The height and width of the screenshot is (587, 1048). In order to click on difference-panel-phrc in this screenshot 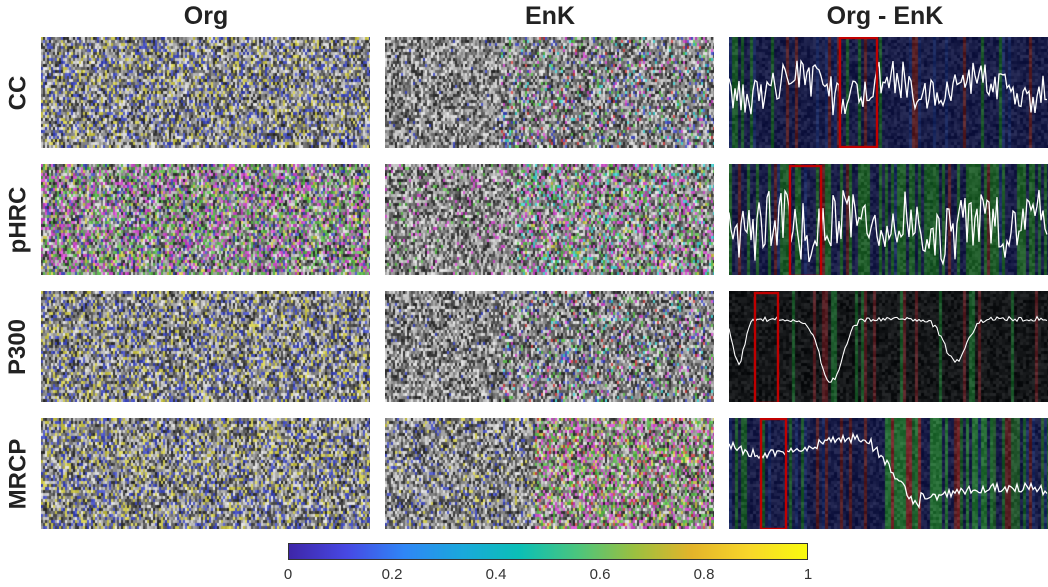, I will do `click(888, 219)`.